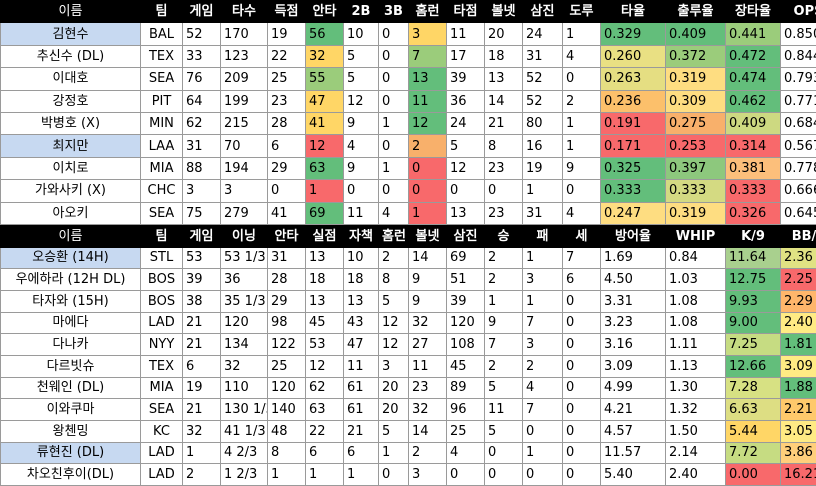 Image resolution: width=816 pixels, height=486 pixels. I want to click on pitchers-stat-cell: 28, so click(286, 279).